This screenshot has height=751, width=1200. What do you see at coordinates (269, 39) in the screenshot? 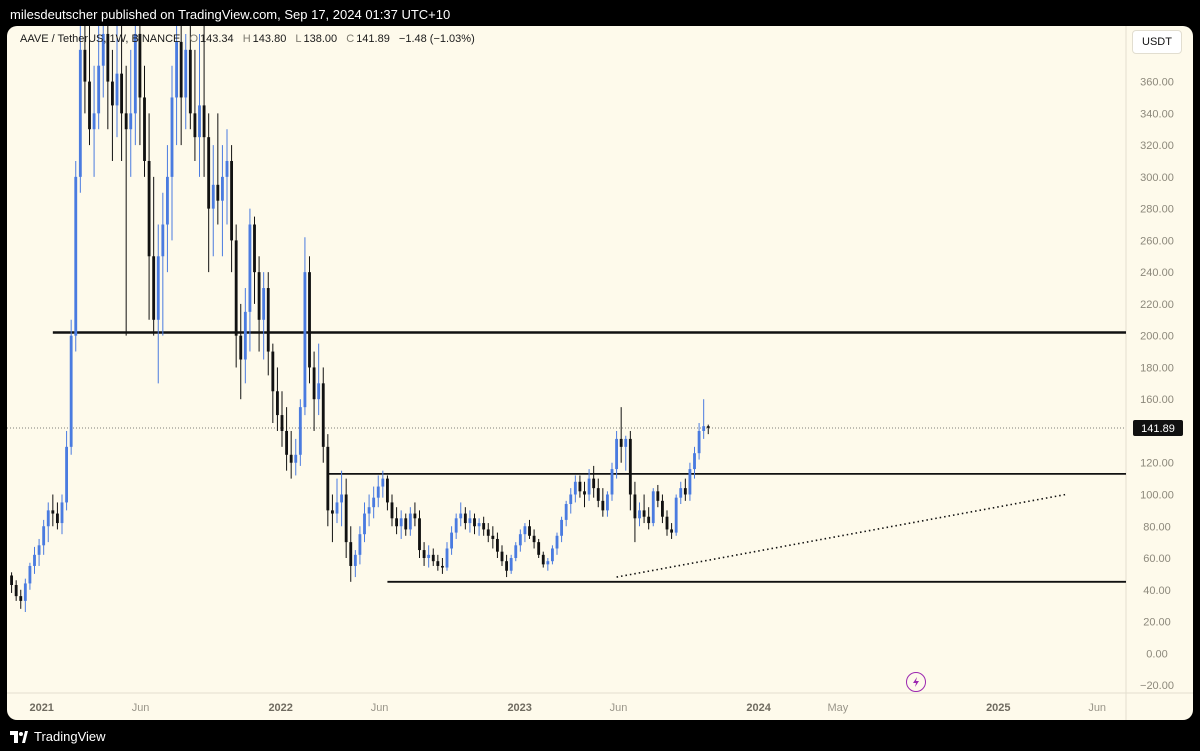
I see `high-value: 143.80` at bounding box center [269, 39].